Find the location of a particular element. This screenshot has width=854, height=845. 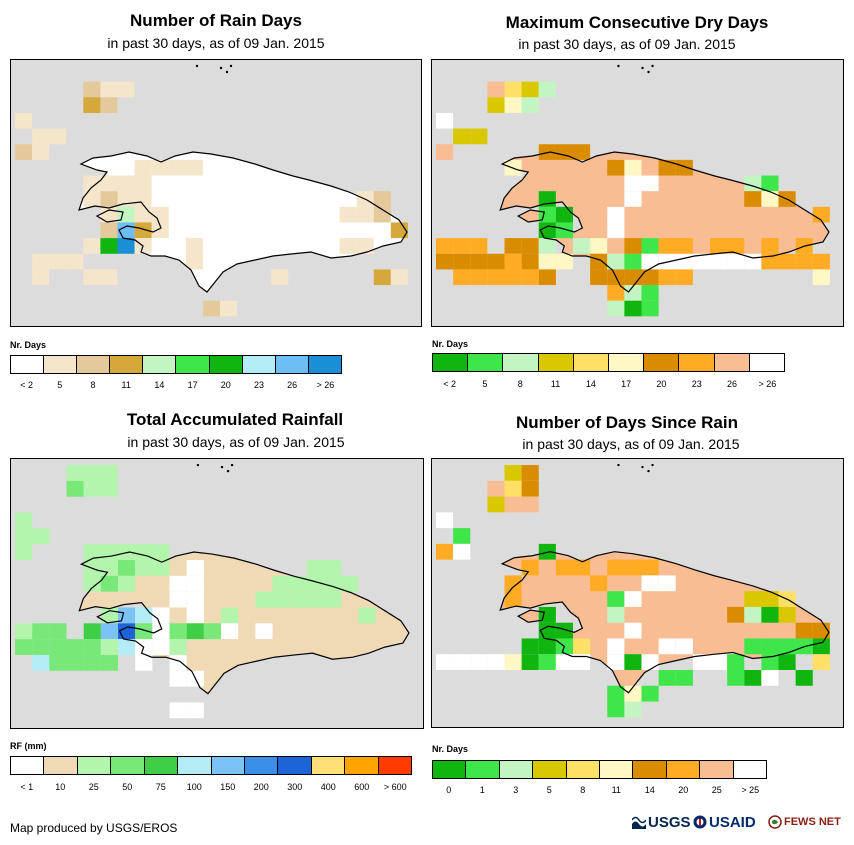

legend-label: < 2 is located at coordinates (26, 385).